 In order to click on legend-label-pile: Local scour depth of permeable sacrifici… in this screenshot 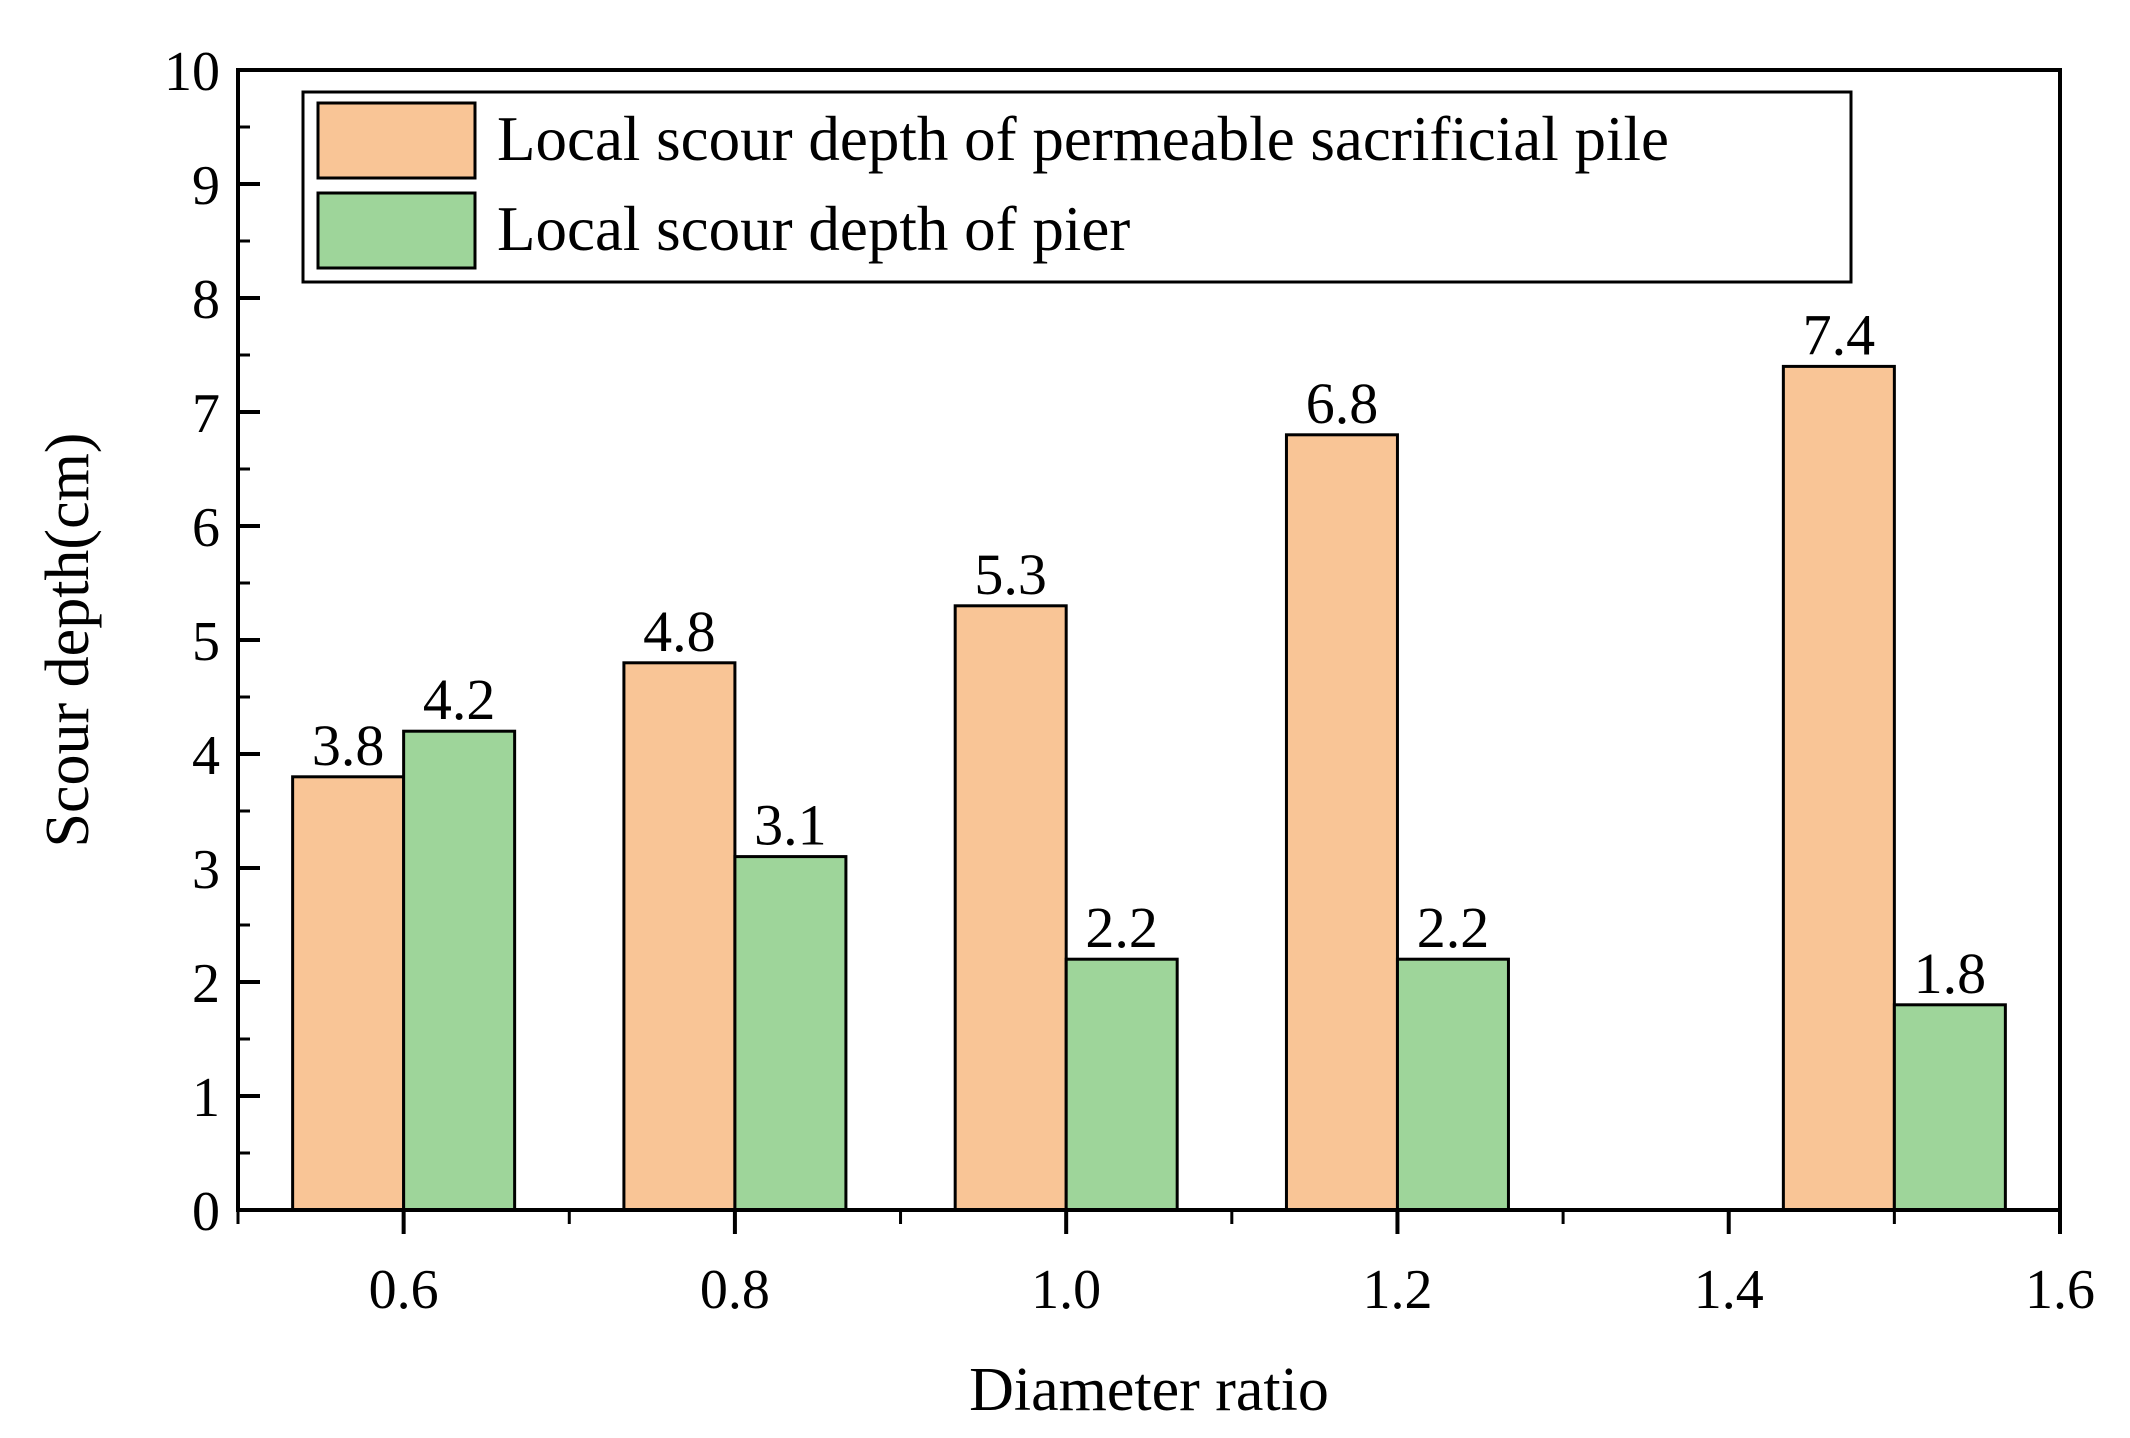, I will do `click(1083, 139)`.